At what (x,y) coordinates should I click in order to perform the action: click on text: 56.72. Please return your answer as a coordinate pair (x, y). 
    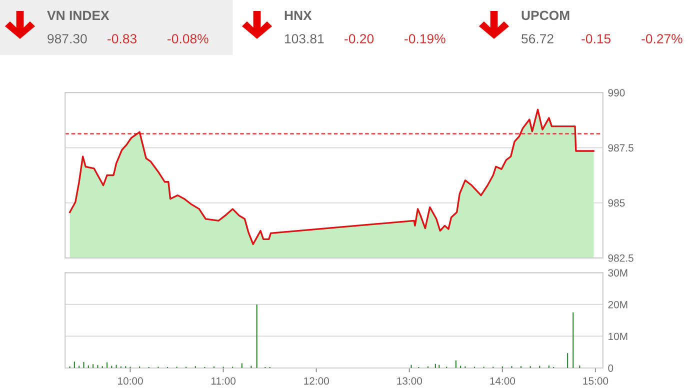
    Looking at the image, I should click on (538, 39).